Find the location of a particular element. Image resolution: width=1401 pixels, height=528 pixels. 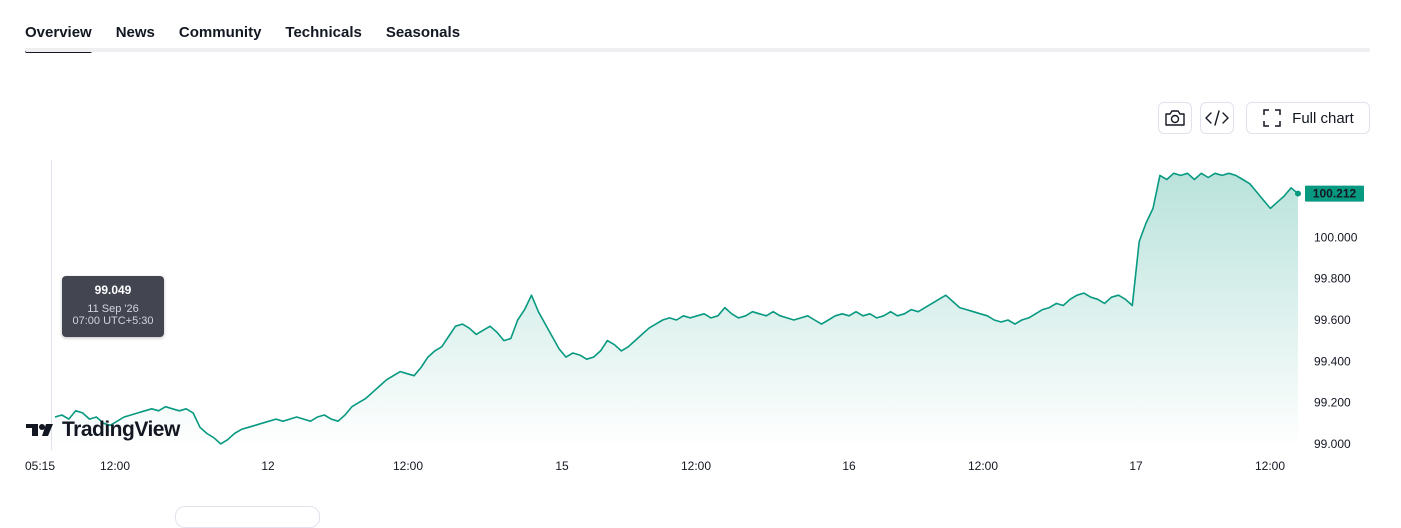

y-tick-label: 99.000 is located at coordinates (1332, 444).